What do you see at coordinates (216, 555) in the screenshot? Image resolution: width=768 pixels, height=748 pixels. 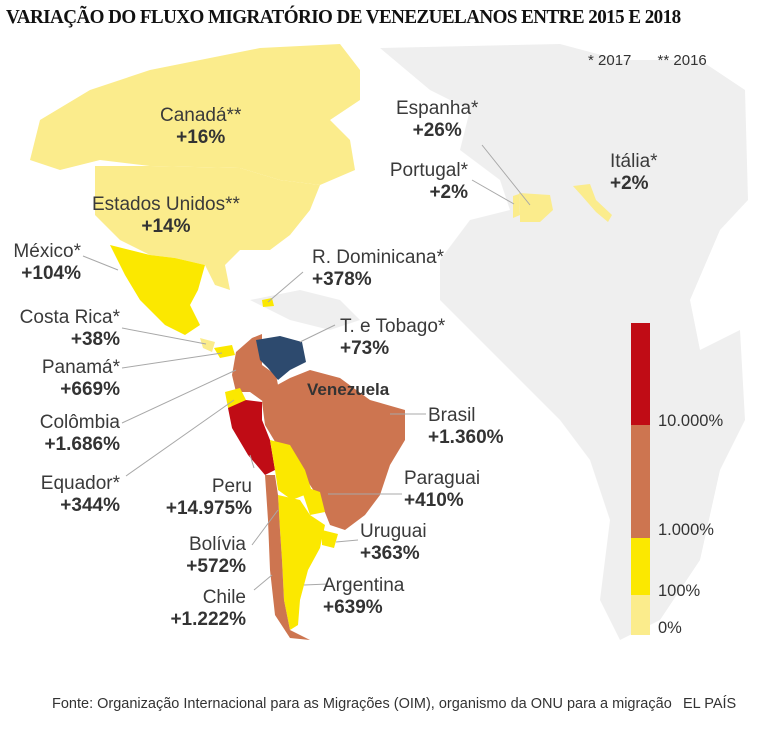 I see `label-bolivia: Bolívia +572%` at bounding box center [216, 555].